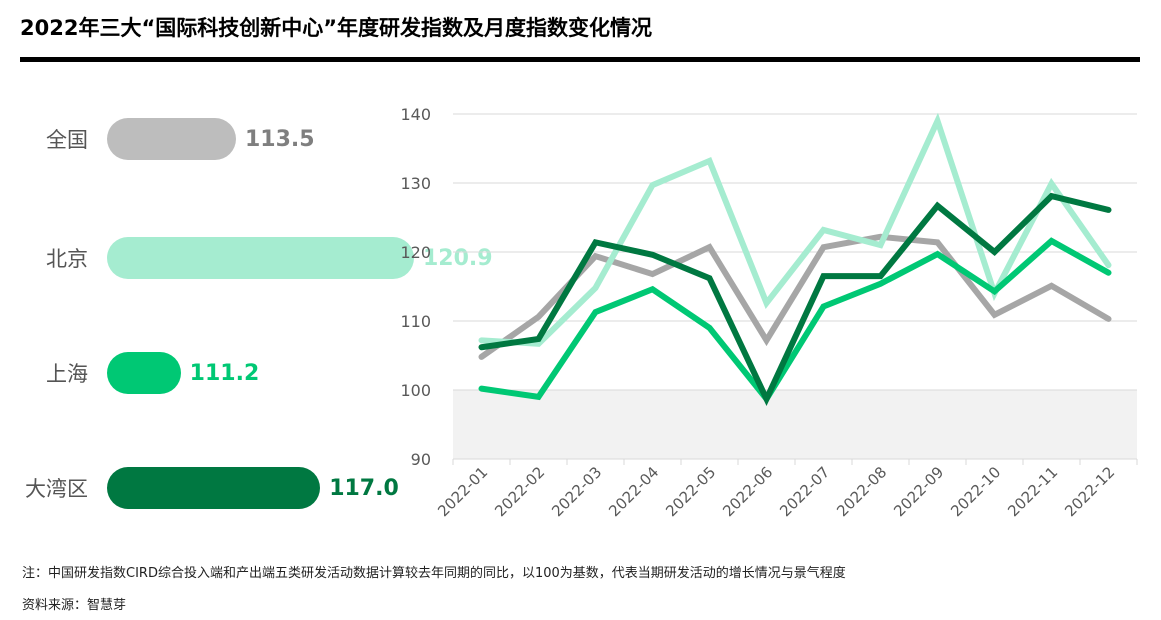  I want to click on annual-value: 113.5, so click(280, 139).